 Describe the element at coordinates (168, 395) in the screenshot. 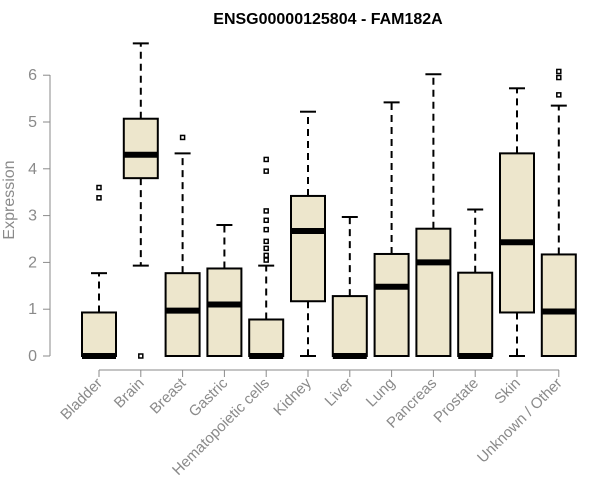

I see `x-tick-label: Breast` at that location.